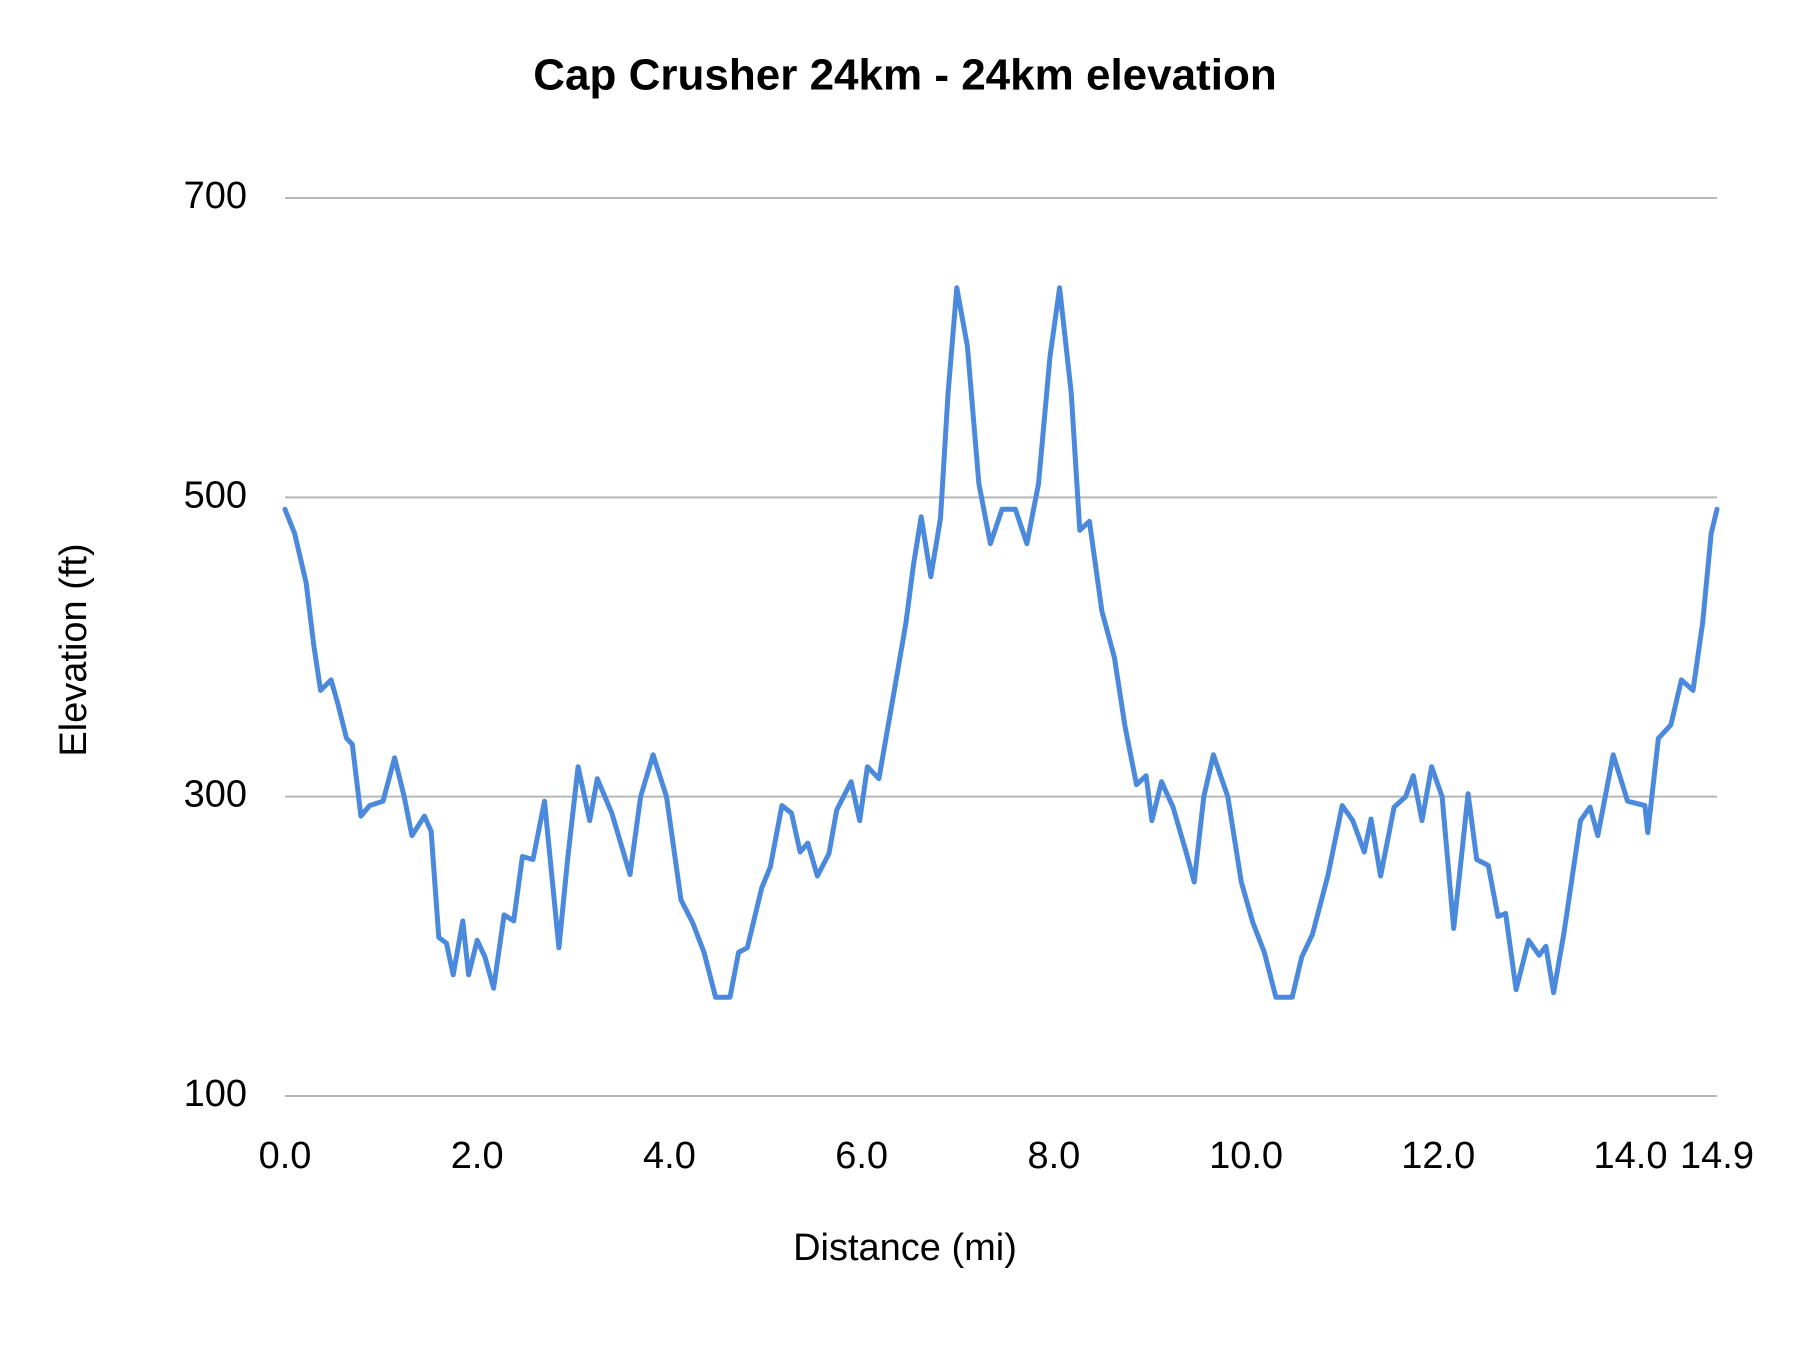  What do you see at coordinates (1631, 1156) in the screenshot?
I see `x-tick-label: 14.0` at bounding box center [1631, 1156].